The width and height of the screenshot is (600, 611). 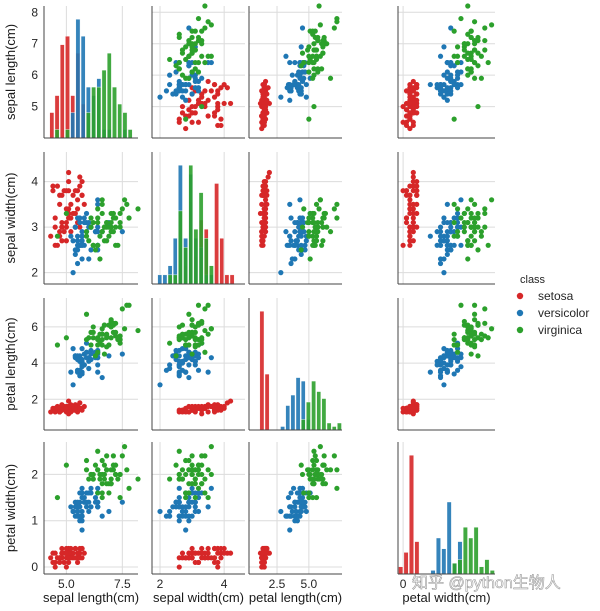 What do you see at coordinates (198, 597) in the screenshot?
I see `x-axis-label: sepal width(cm)` at bounding box center [198, 597].